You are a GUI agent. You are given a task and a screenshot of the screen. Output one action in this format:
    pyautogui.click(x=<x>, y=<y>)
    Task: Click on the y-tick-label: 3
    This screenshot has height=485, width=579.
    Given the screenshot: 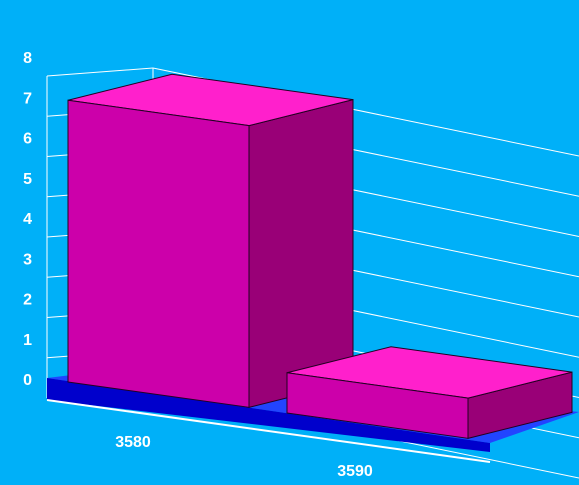 What is the action you would take?
    pyautogui.click(x=27, y=259)
    